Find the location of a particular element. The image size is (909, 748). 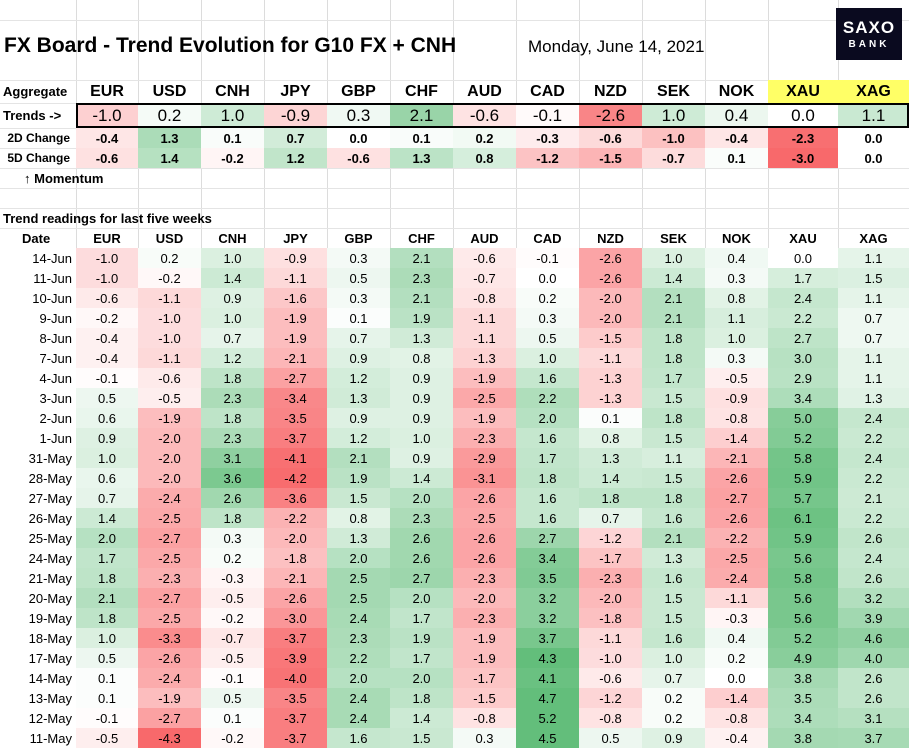

table-cell-gbp: 2.4 is located at coordinates (358, 698).